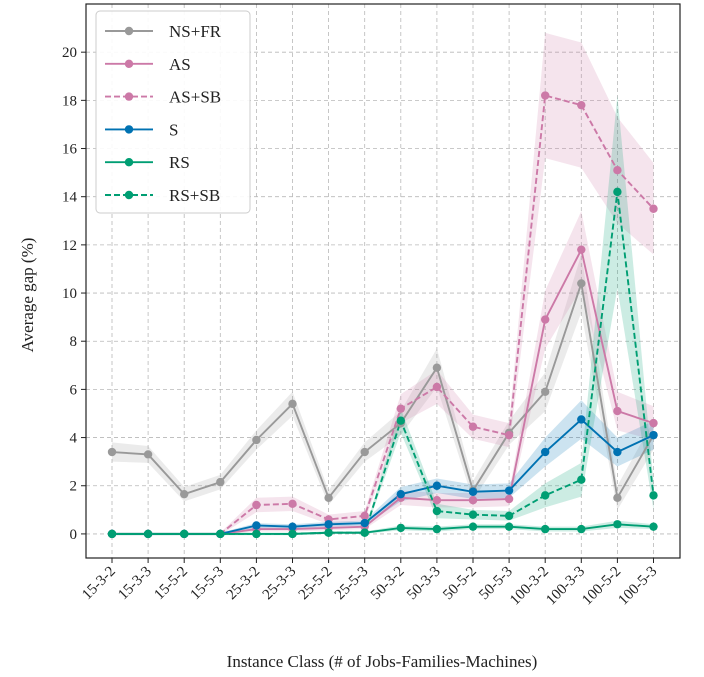  What do you see at coordinates (74, 487) in the screenshot?
I see `y-tick-label: 2` at bounding box center [74, 487].